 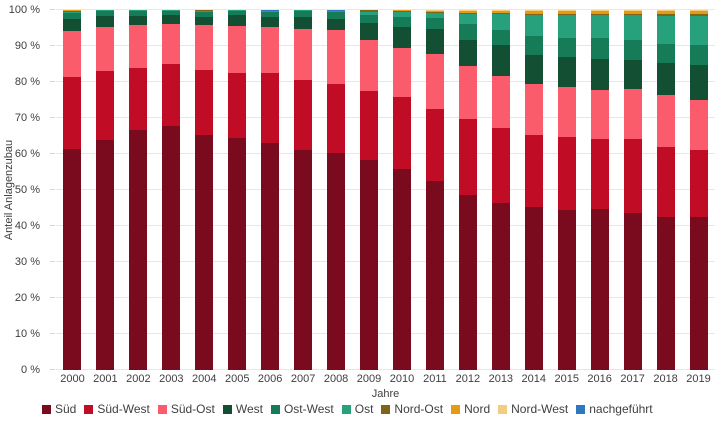 I want to click on x-tick-label: 2017, so click(x=632, y=379).